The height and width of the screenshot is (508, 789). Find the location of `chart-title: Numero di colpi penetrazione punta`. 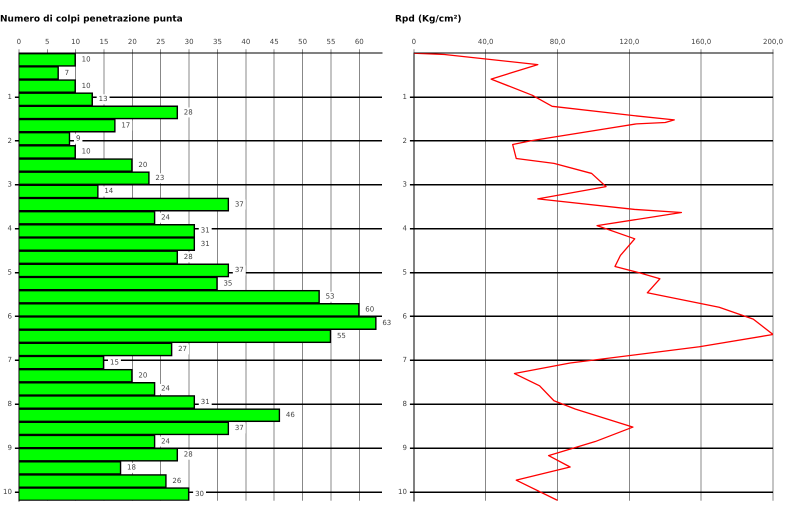

chart-title: Numero di colpi penetrazione punta is located at coordinates (91, 19).